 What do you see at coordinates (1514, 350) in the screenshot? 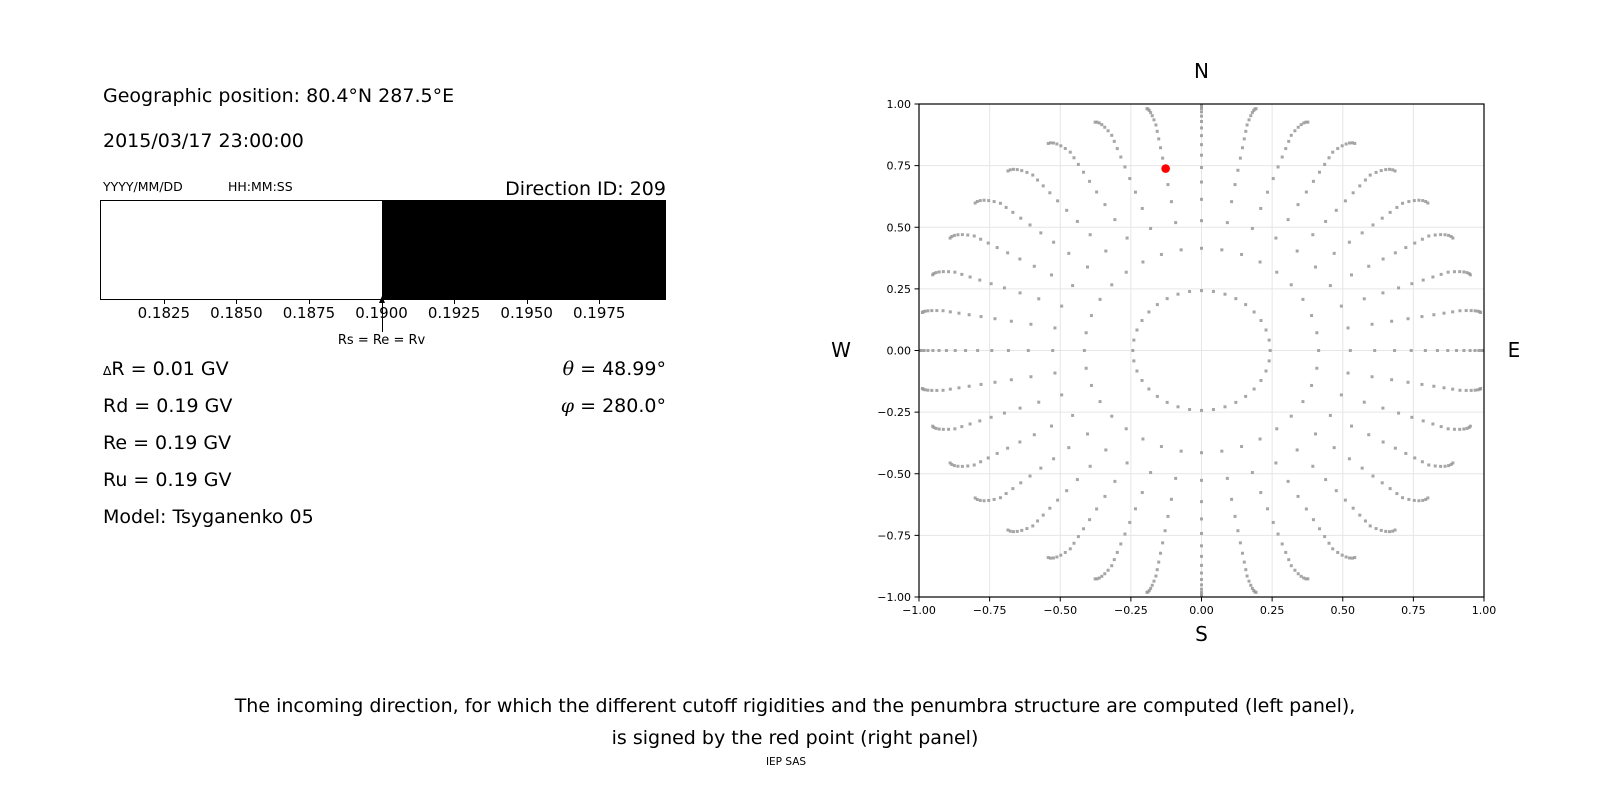
I see `compass-east-label: E` at bounding box center [1514, 350].